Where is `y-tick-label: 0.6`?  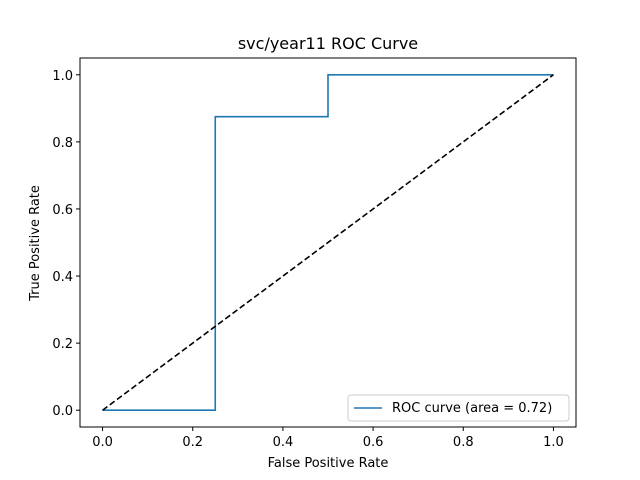
y-tick-label: 0.6 is located at coordinates (62, 210).